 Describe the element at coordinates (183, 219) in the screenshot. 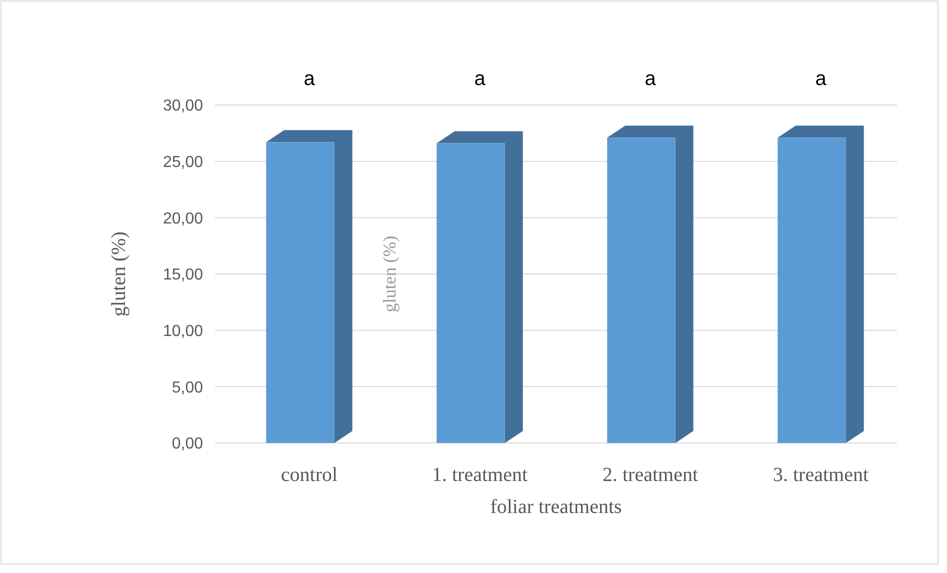

I see `y-tick-label: 20,00` at that location.